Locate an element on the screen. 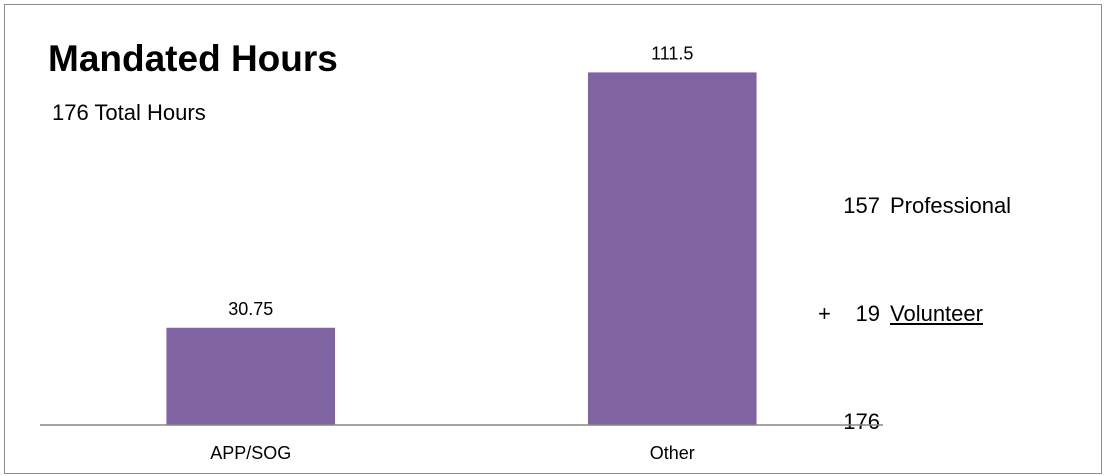  breakdown-row-volunteer: +19 Volunteer is located at coordinates (914, 314).